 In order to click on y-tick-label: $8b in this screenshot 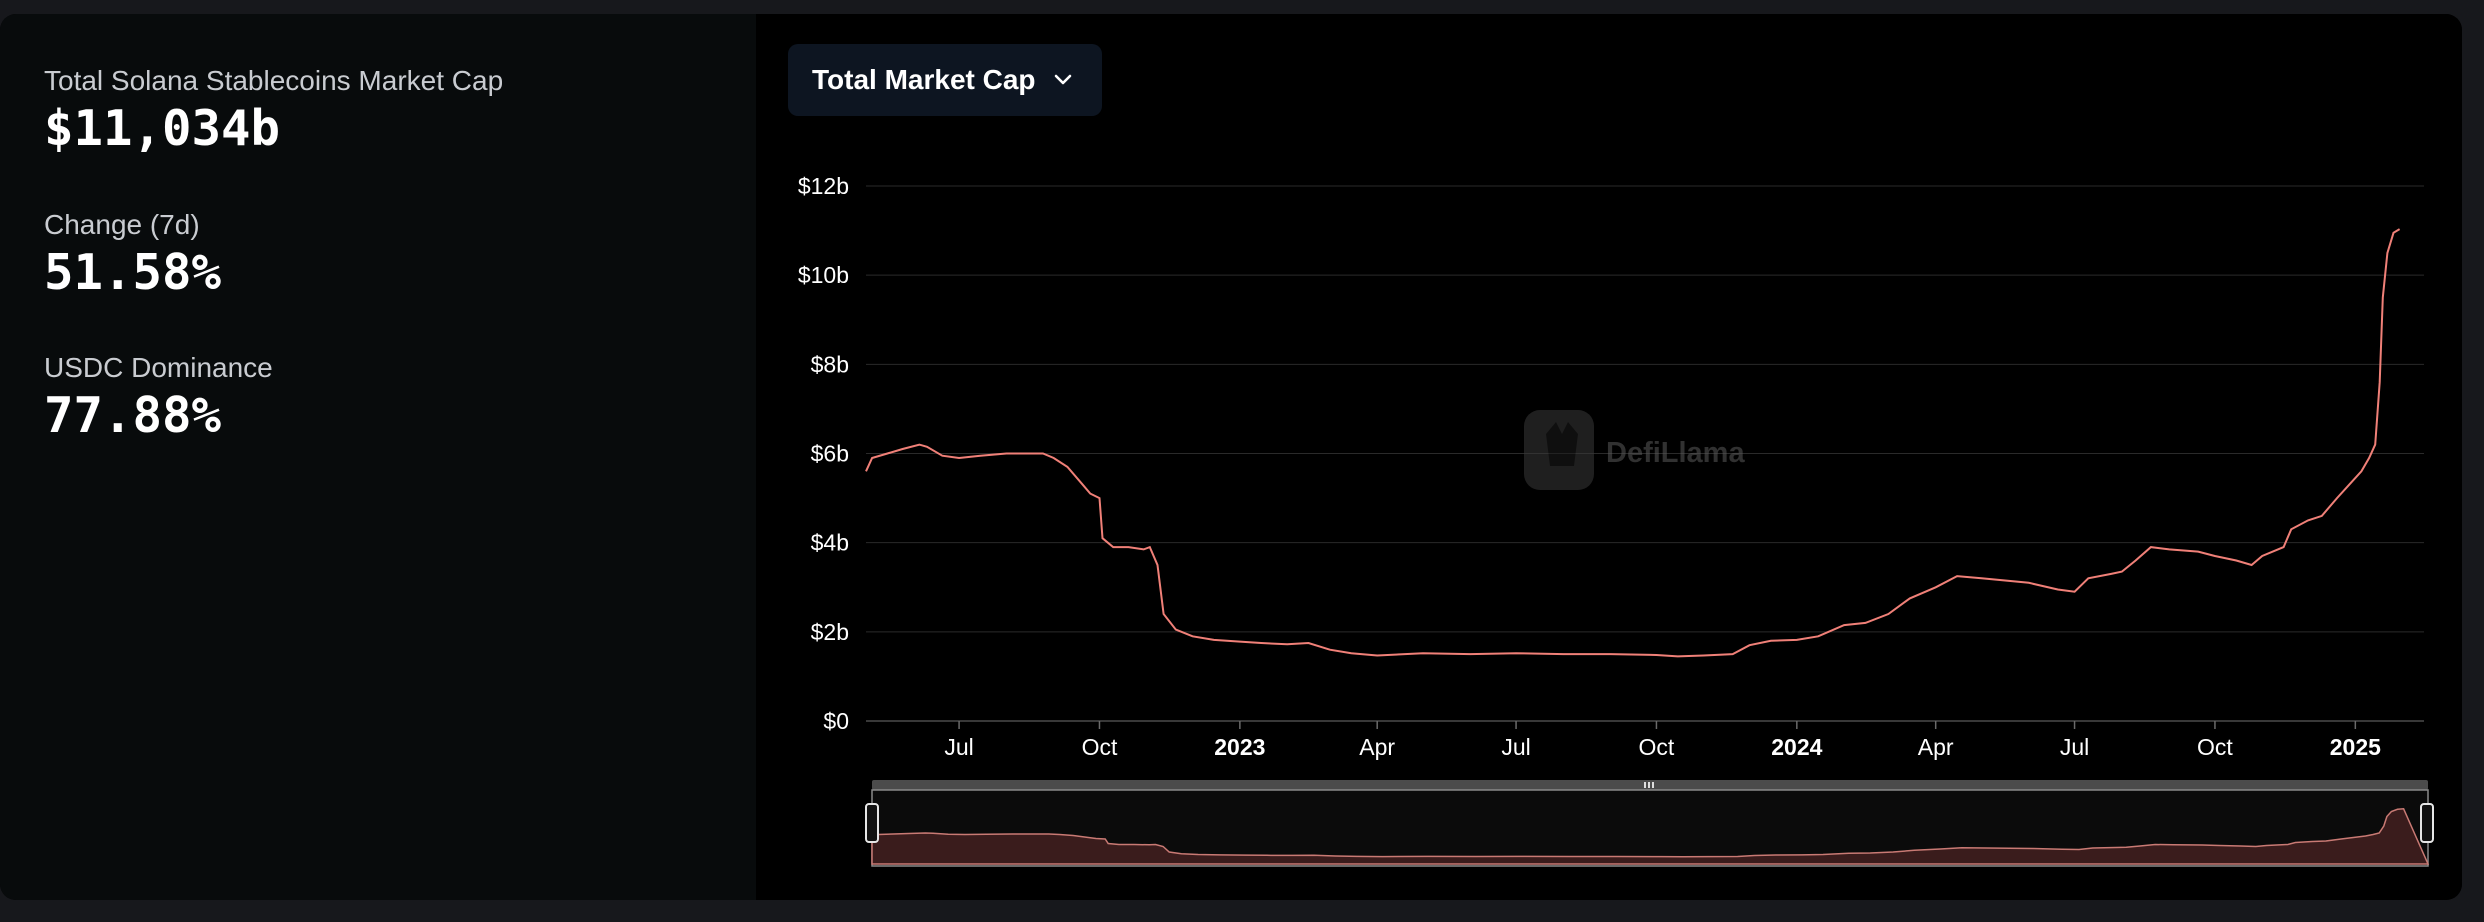, I will do `click(830, 364)`.